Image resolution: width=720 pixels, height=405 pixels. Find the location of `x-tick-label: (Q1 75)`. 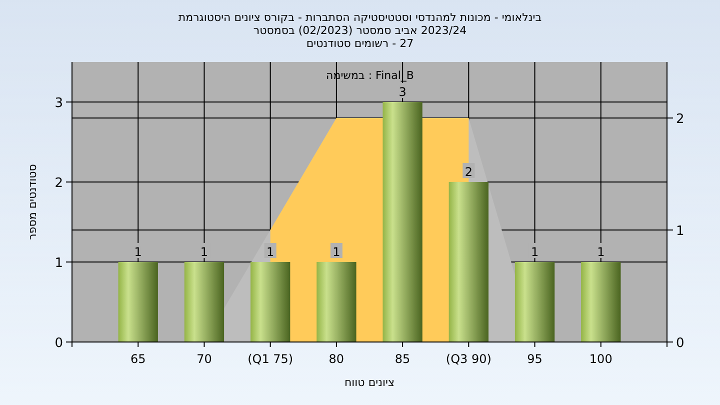

x-tick-label: (Q1 75) is located at coordinates (271, 359).